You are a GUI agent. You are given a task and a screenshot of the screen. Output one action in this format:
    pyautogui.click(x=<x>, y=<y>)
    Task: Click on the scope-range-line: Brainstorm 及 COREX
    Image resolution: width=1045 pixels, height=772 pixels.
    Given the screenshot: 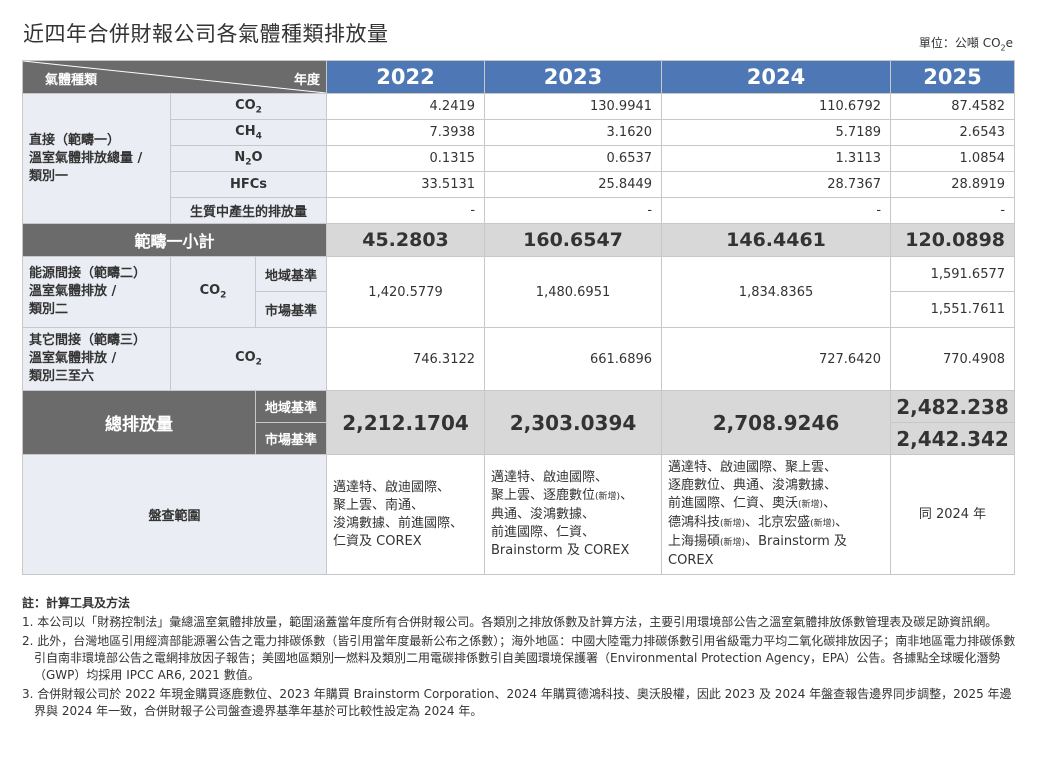 What is the action you would take?
    pyautogui.click(x=573, y=551)
    